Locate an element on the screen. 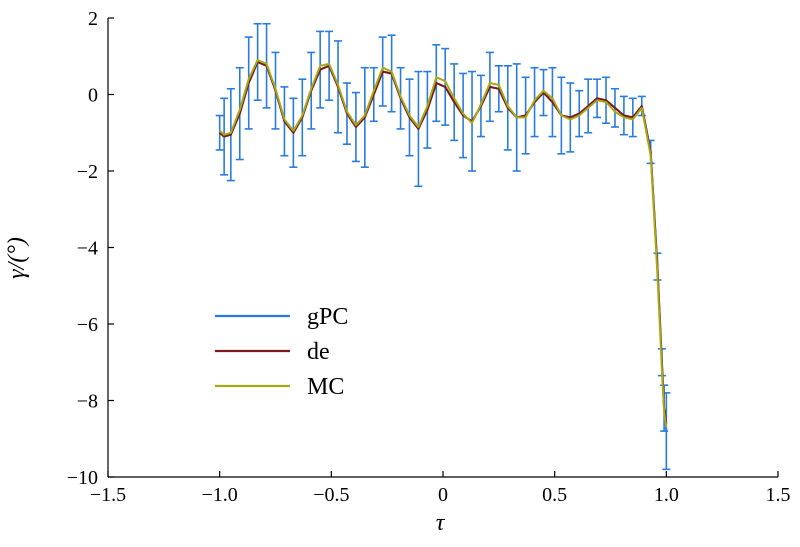  x-tick-label: 1.0 is located at coordinates (666, 495).